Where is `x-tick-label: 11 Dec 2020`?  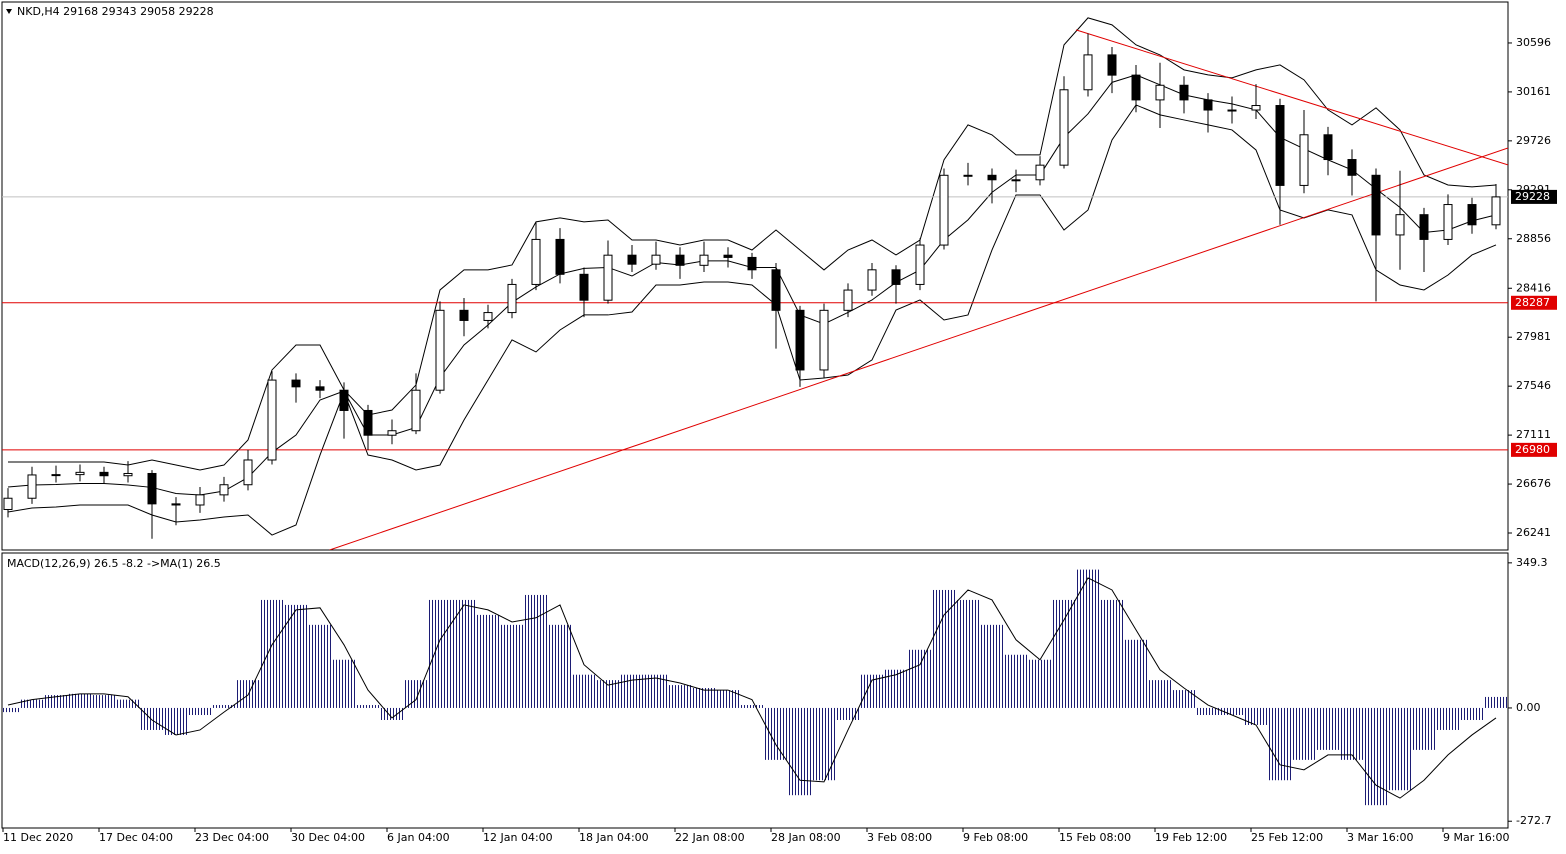 x-tick-label: 11 Dec 2020 is located at coordinates (38, 837).